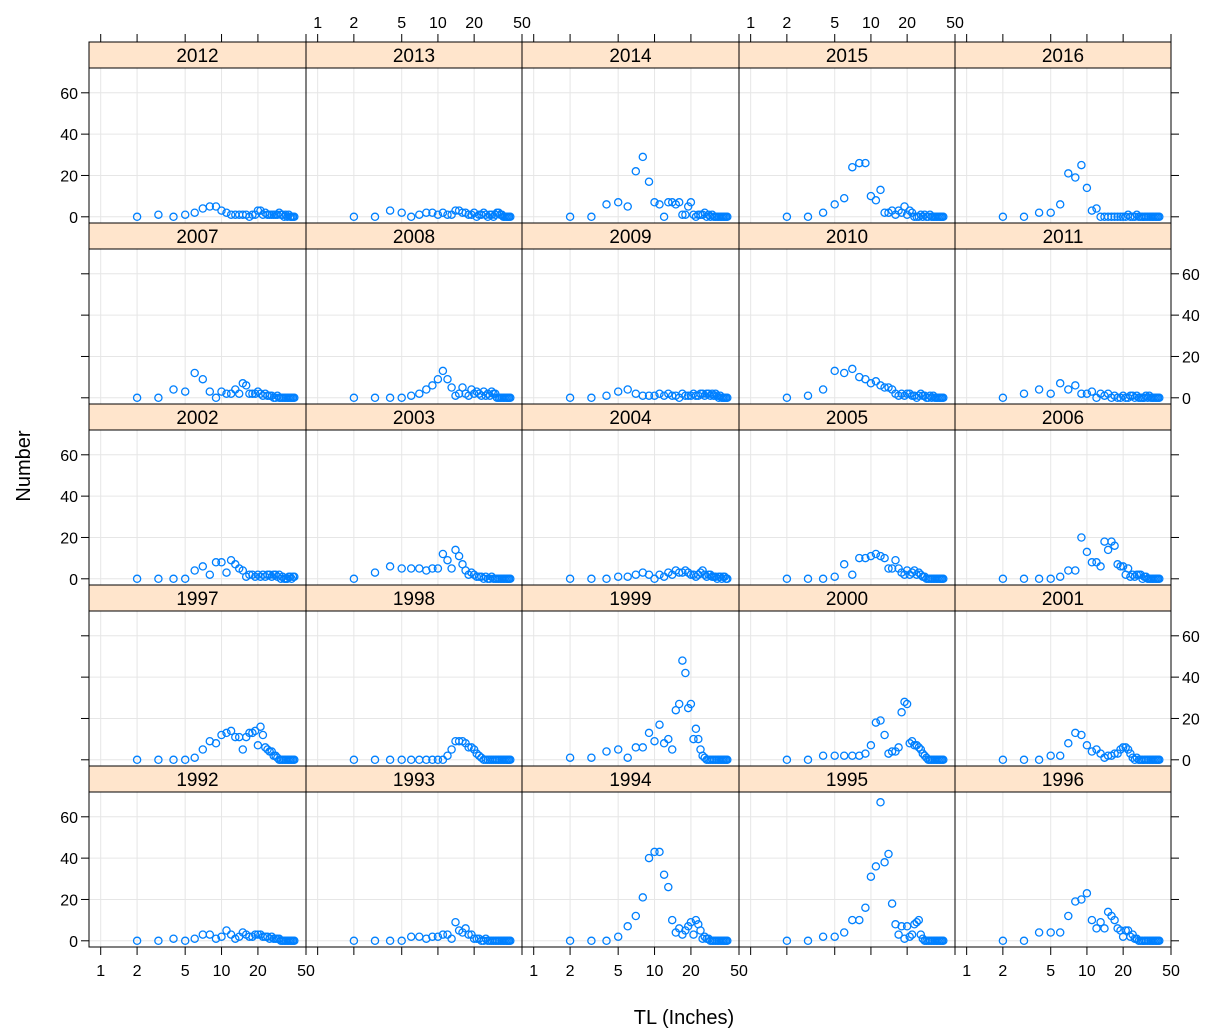 The height and width of the screenshot is (1033, 1222). I want to click on strip-label-2014: 2014, so click(630, 56).